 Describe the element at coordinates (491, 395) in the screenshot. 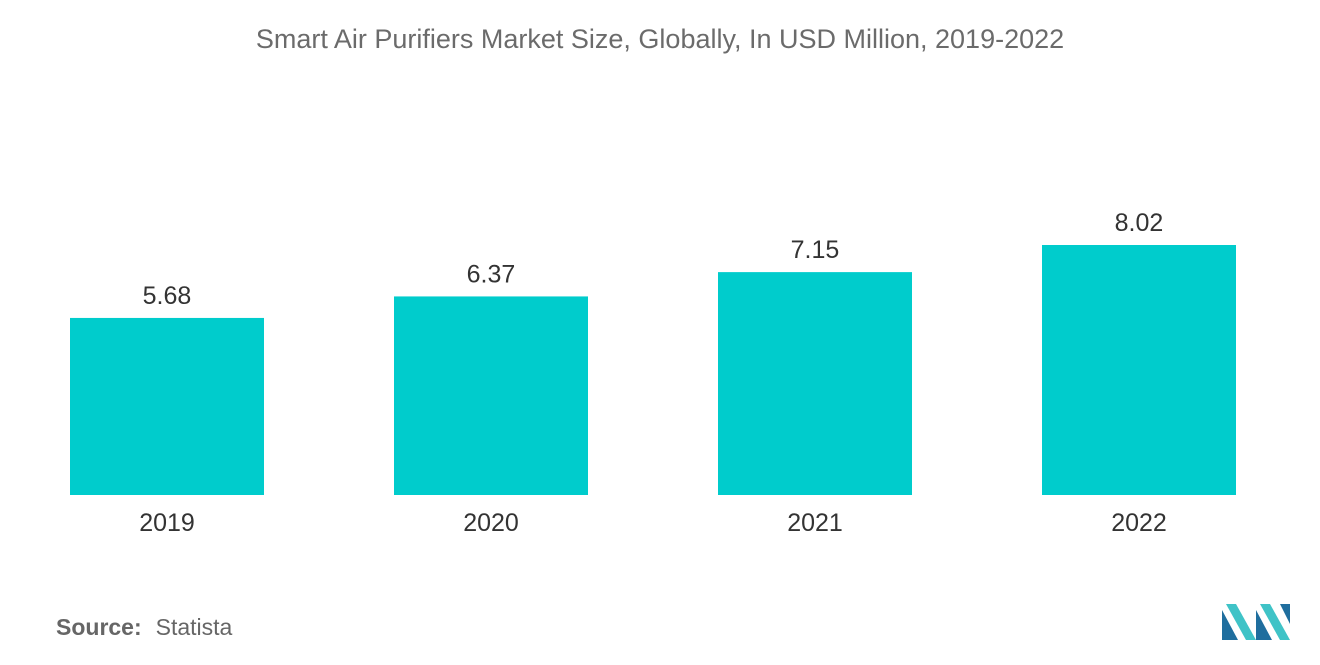

I see `bar-2020` at that location.